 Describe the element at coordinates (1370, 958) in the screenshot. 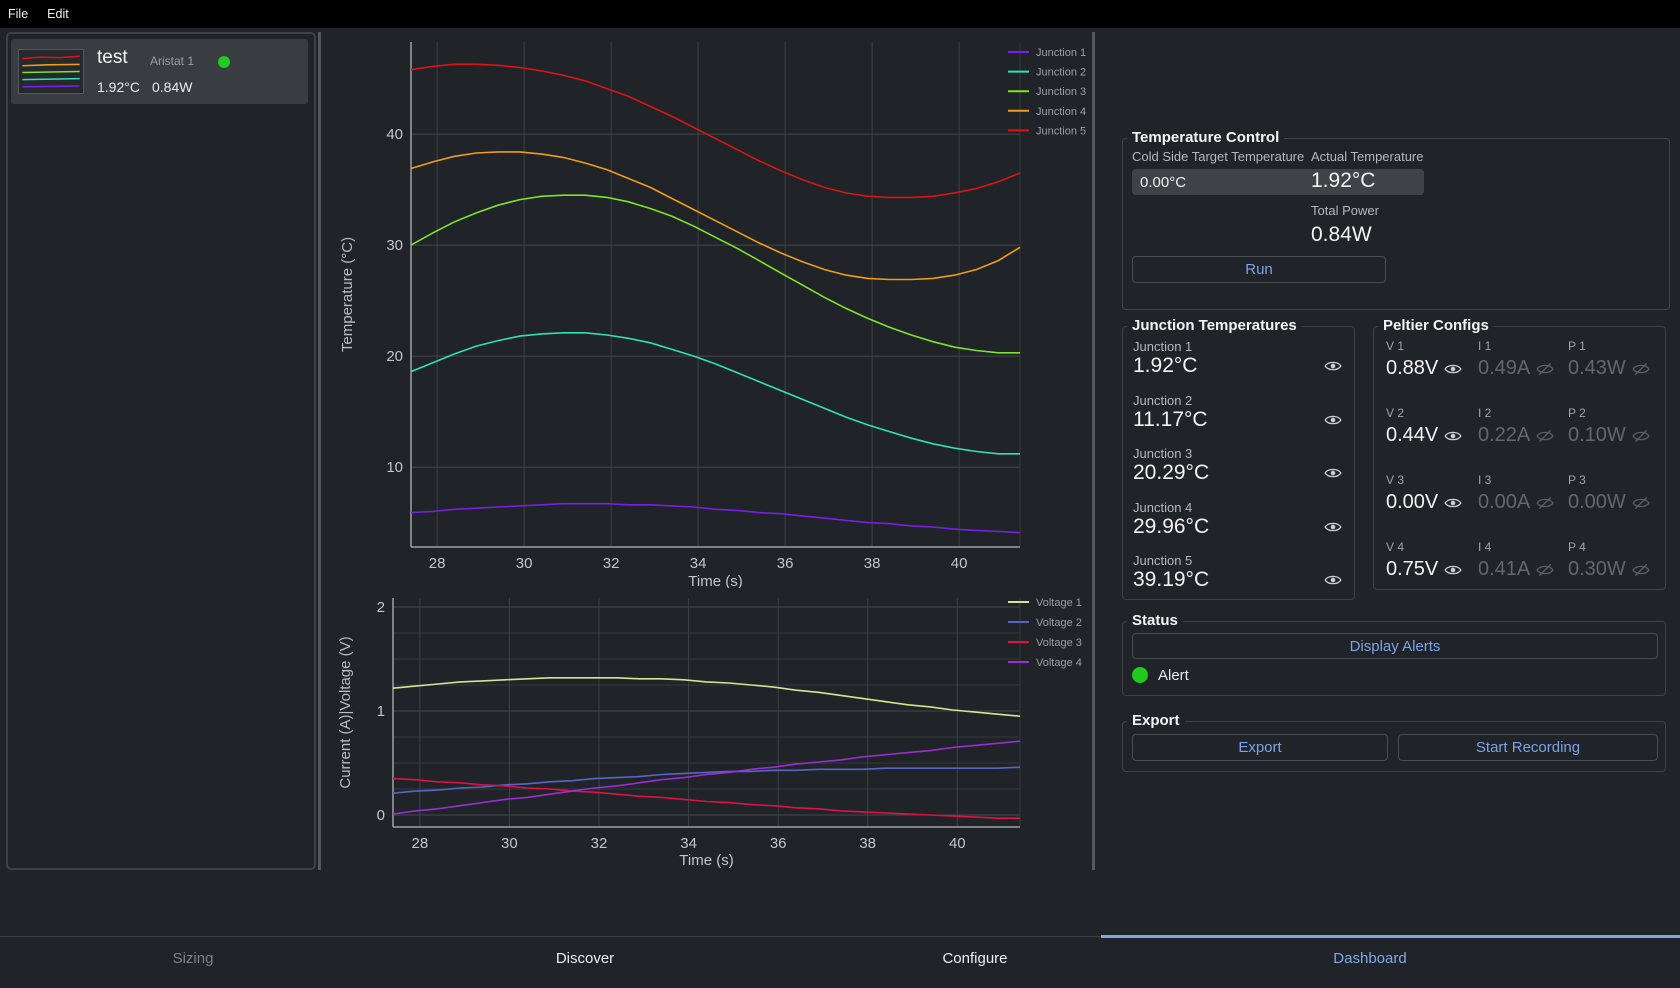

I see `tab-dashboard: Dashboard` at that location.